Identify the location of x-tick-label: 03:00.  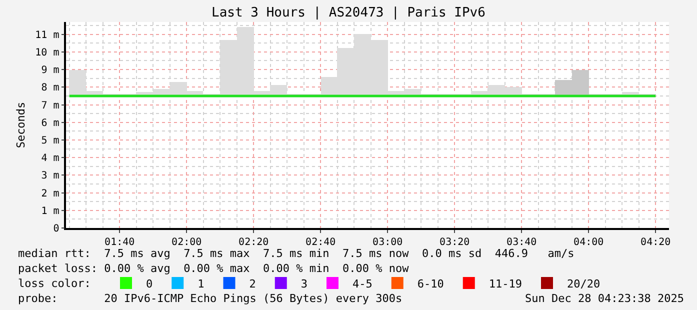
(387, 242).